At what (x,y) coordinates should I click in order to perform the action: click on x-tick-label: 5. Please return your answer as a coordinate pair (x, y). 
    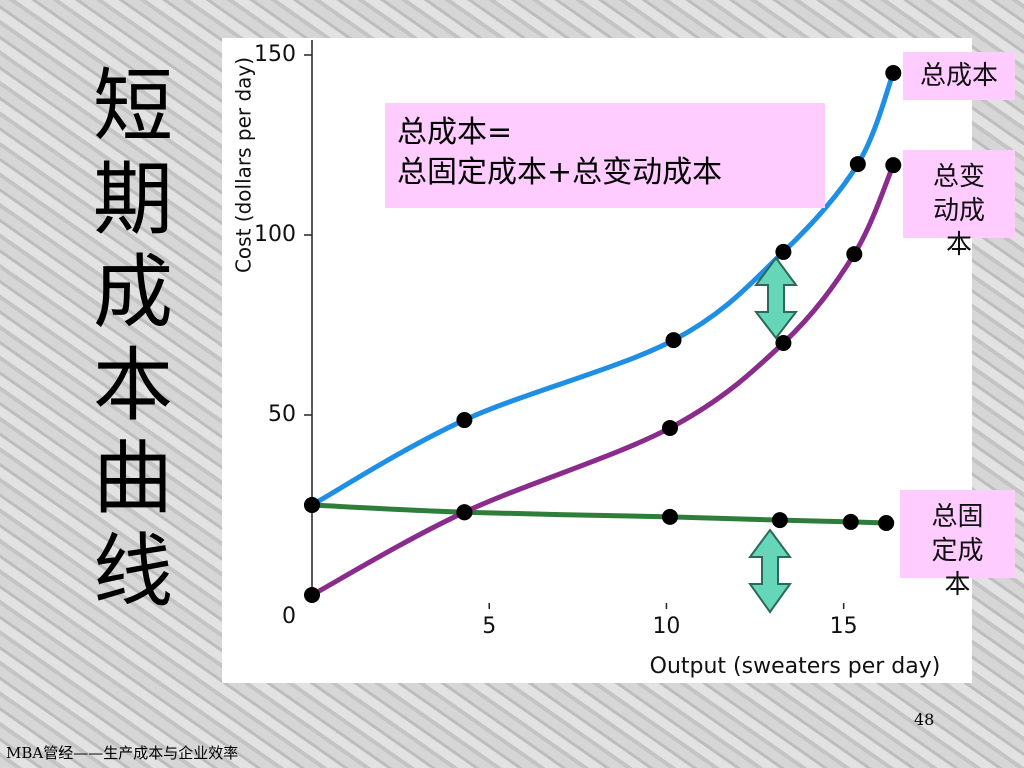
    Looking at the image, I should click on (489, 626).